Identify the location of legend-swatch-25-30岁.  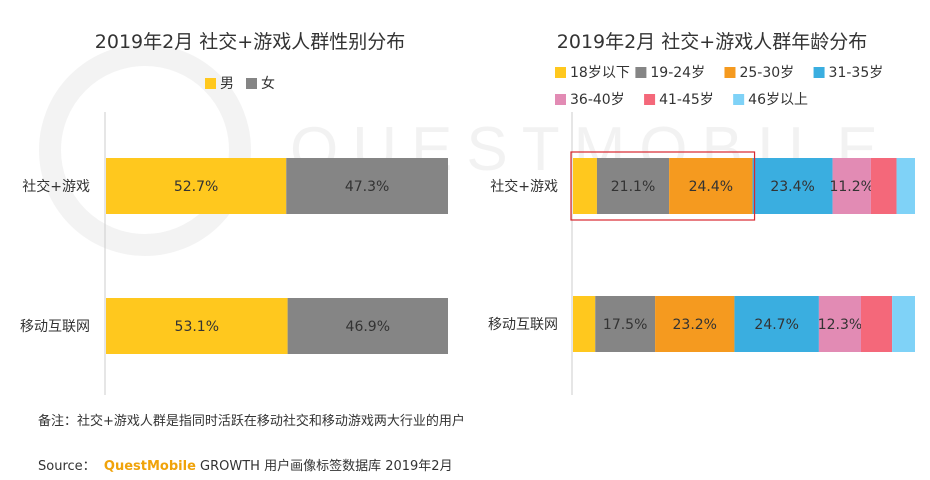
(730, 72).